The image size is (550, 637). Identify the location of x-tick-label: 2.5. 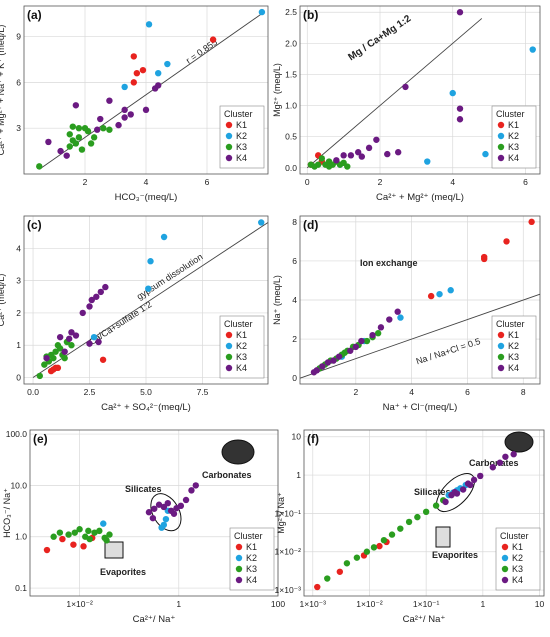
(90, 392).